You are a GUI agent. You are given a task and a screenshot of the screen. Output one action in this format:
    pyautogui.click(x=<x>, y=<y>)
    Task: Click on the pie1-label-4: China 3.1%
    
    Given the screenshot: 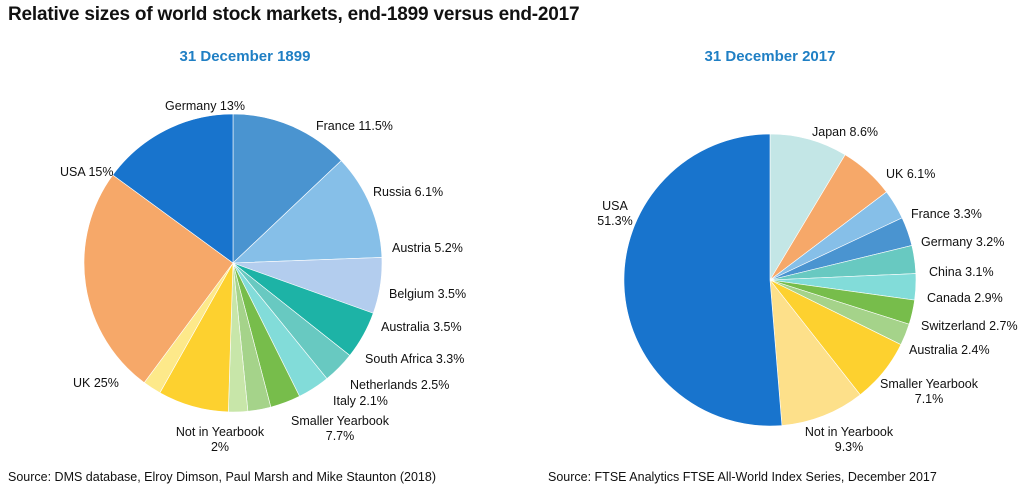 What is the action you would take?
    pyautogui.click(x=961, y=272)
    